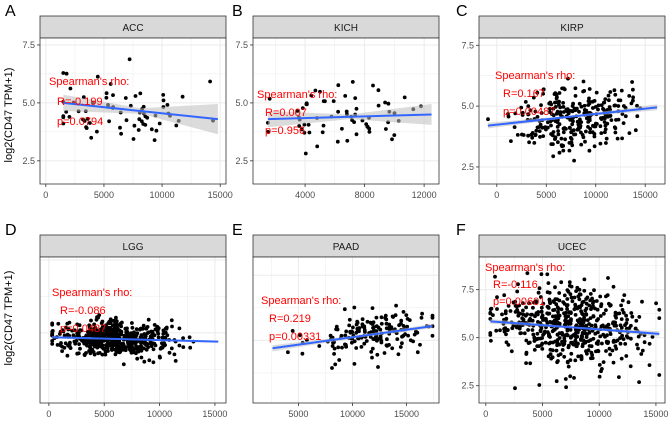  Describe the element at coordinates (80, 122) in the screenshot. I see `annotation-p: p=0.0794` at that location.